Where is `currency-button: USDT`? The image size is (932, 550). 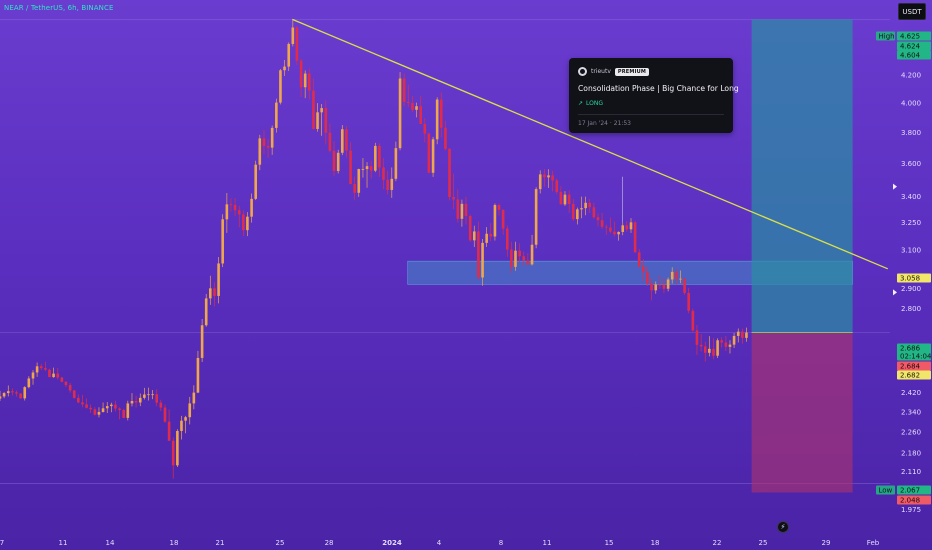 currency-button: USDT is located at coordinates (912, 11).